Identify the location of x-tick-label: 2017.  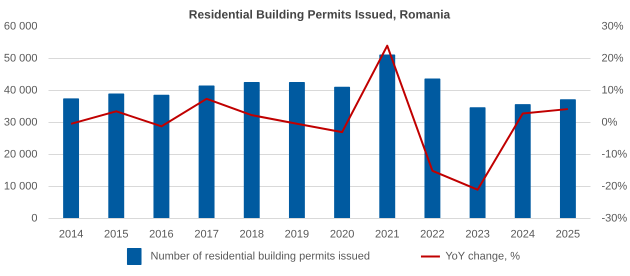
(206, 234).